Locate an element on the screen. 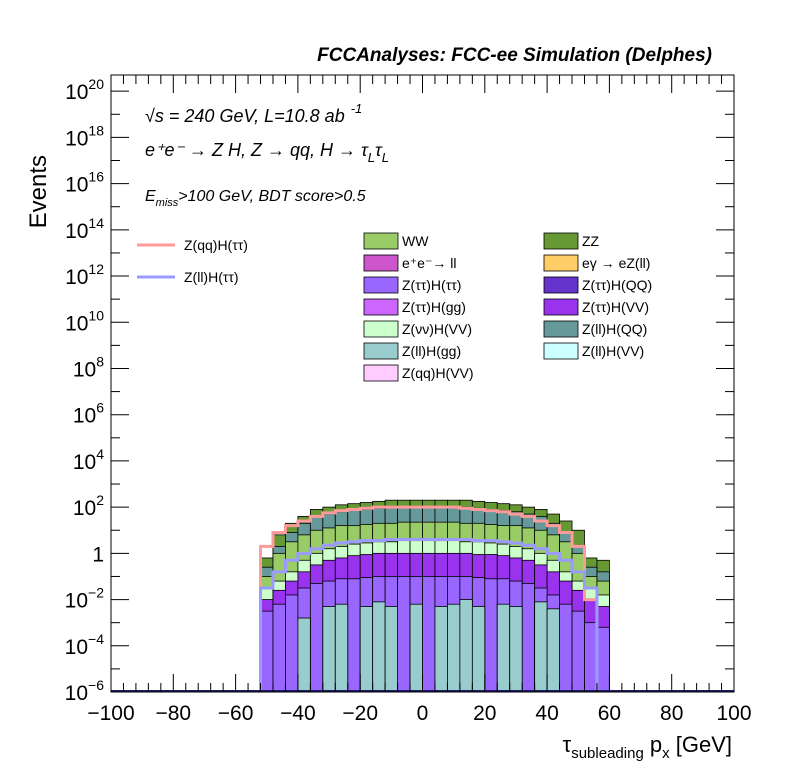  svg-text: Z(ll)H(VV) is located at coordinates (613, 351).